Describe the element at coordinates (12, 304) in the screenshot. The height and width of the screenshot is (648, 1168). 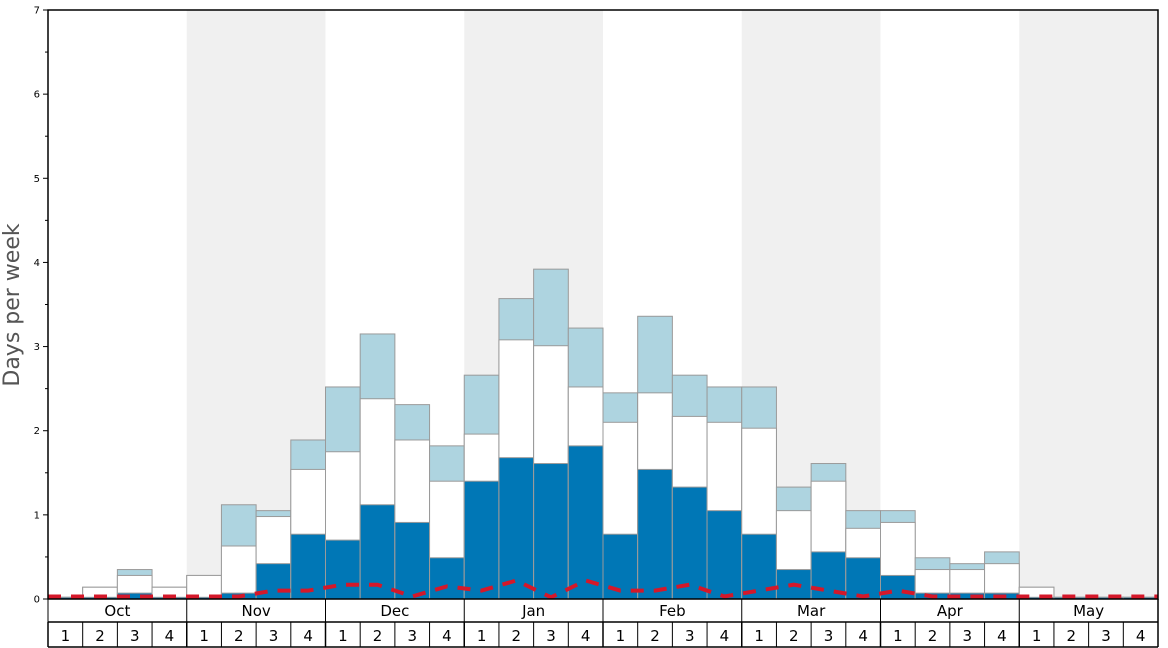
I see `y-axis-label: Days per week` at that location.